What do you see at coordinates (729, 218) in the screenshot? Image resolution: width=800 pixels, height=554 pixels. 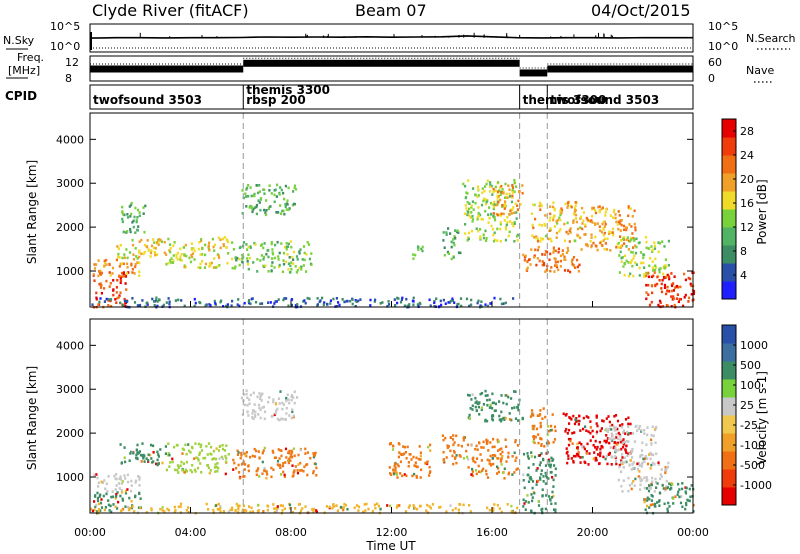 I see `power-cbar-swatch` at bounding box center [729, 218].